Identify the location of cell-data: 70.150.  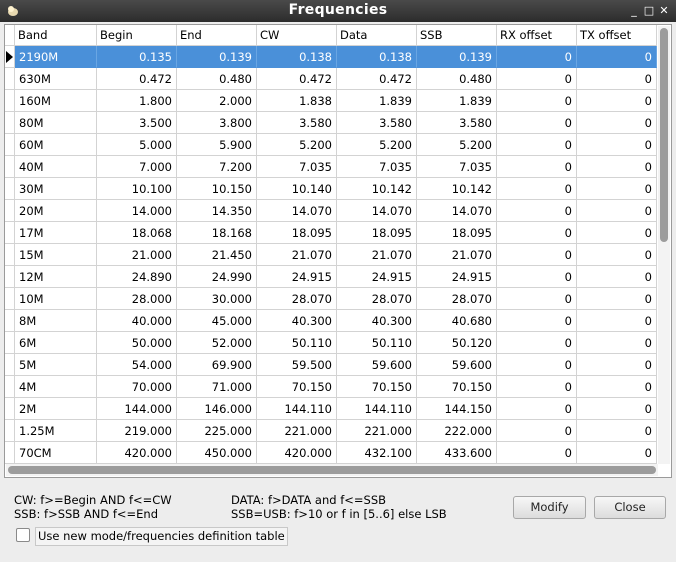
(377, 387).